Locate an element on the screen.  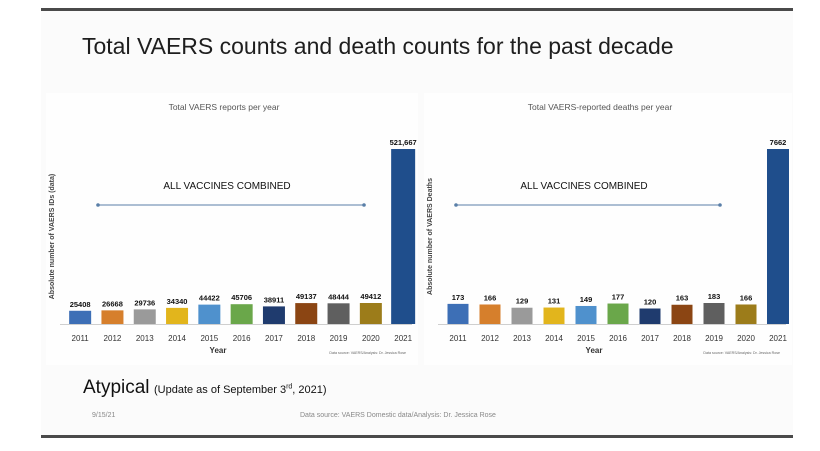
data-label-2013: 29736 is located at coordinates (144, 302).